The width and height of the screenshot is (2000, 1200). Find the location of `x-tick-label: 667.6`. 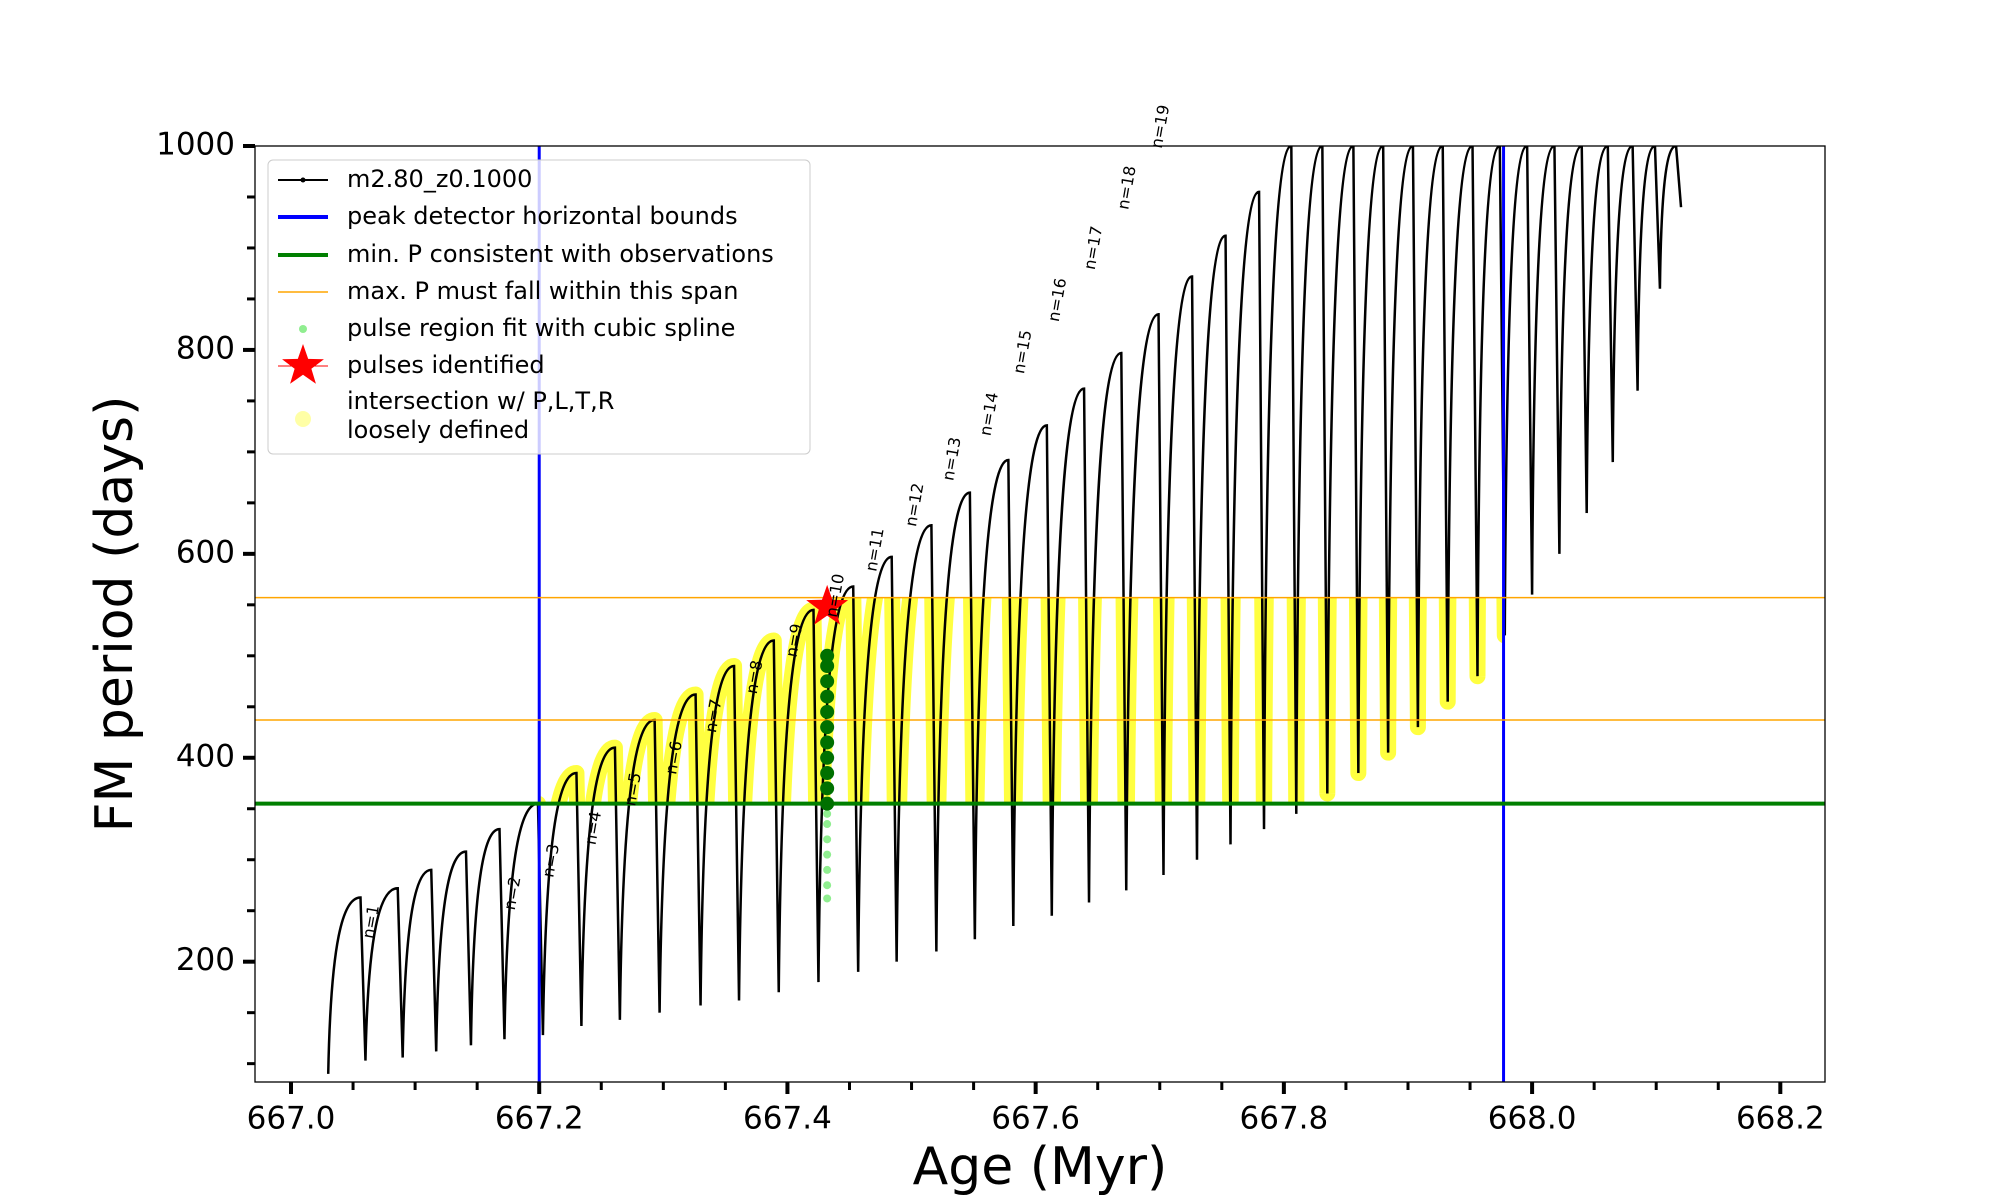

x-tick-label: 667.6 is located at coordinates (1035, 1119).